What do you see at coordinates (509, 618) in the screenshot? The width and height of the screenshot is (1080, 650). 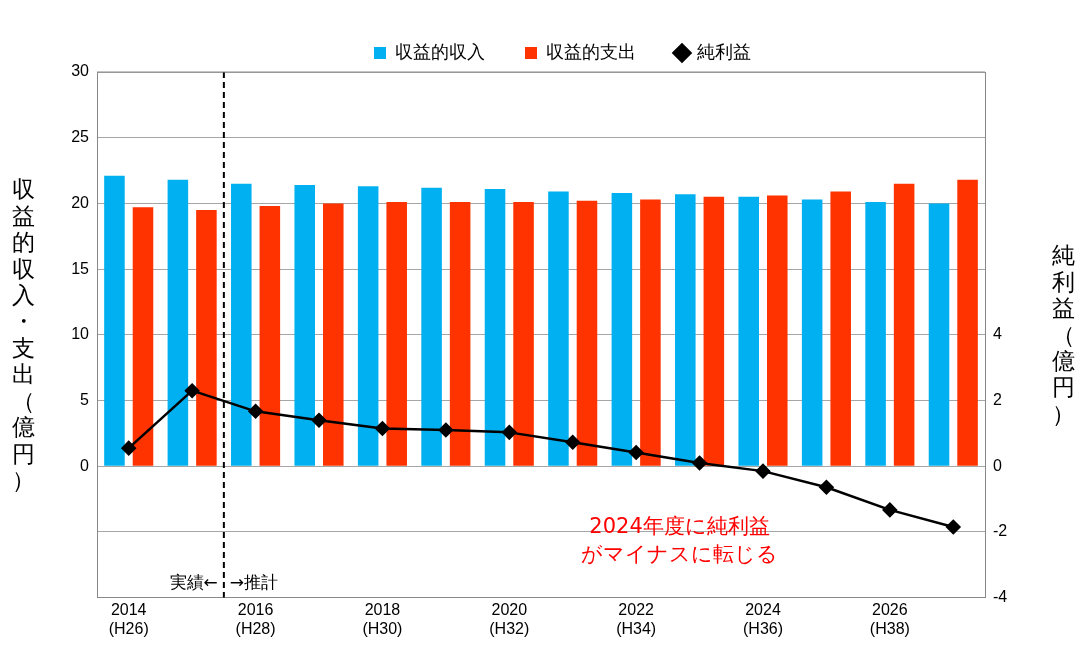 I see `x-tick-label: 2020 (H32)` at bounding box center [509, 618].